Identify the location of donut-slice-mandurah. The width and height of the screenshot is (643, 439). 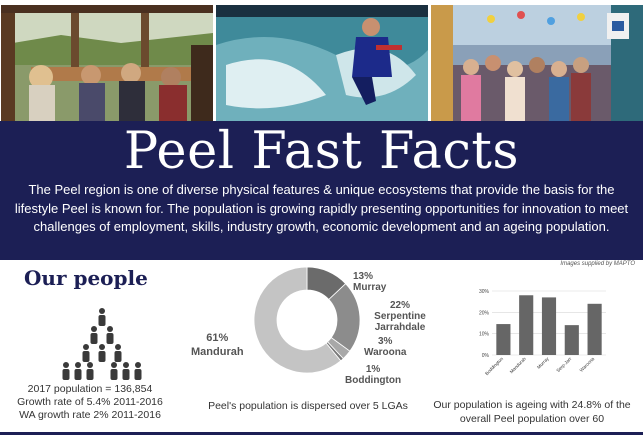
(297, 320).